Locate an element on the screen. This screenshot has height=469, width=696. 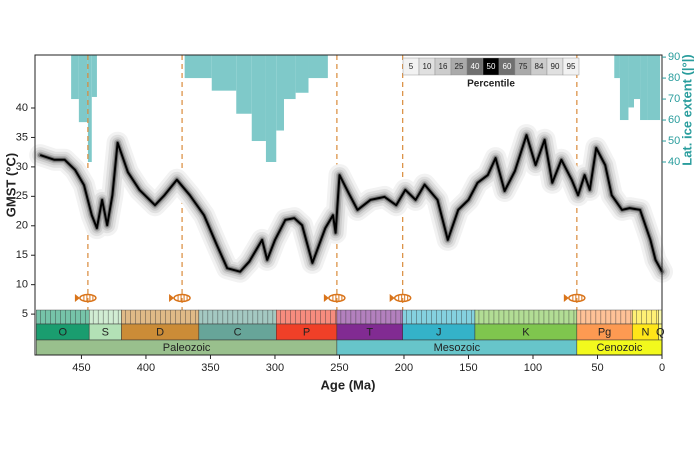
x-tick-label: 200 is located at coordinates (404, 368).